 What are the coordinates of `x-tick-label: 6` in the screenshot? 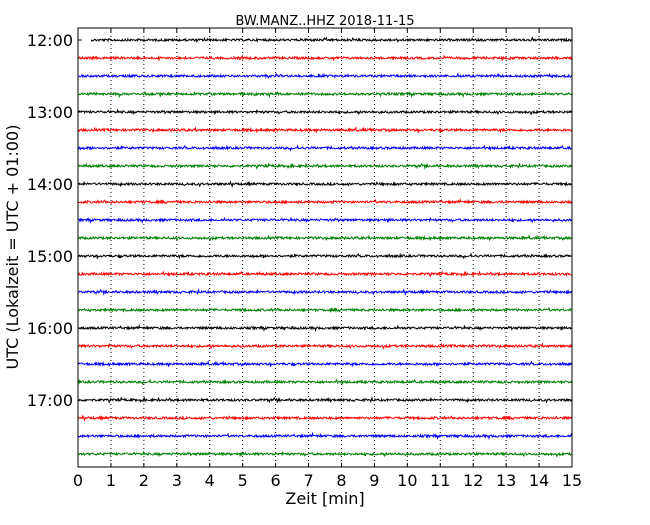 It's located at (276, 480).